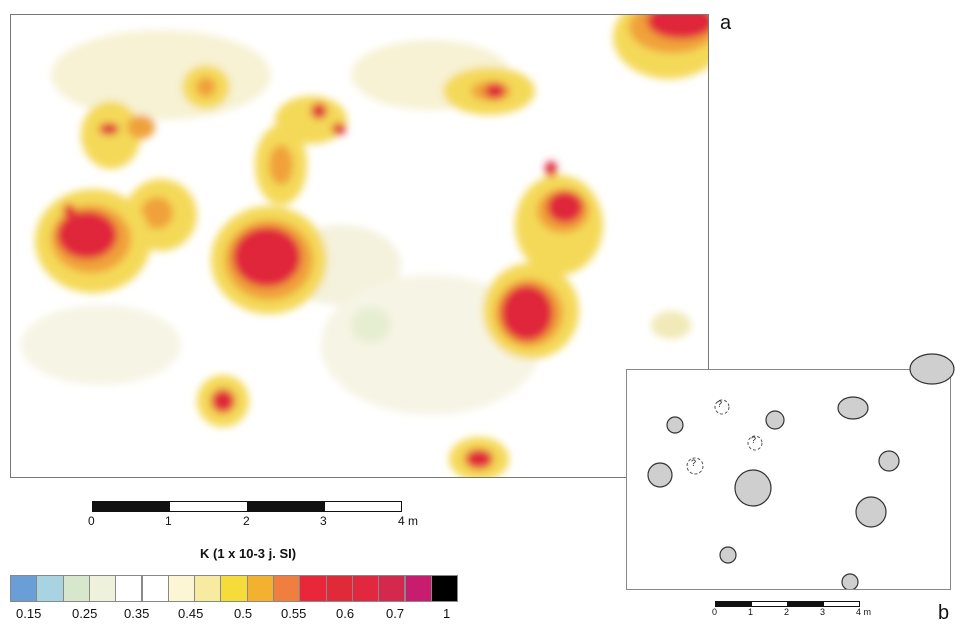 This screenshot has height=625, width=955. What do you see at coordinates (29, 613) in the screenshot?
I see `legend-label: 0.15` at bounding box center [29, 613].